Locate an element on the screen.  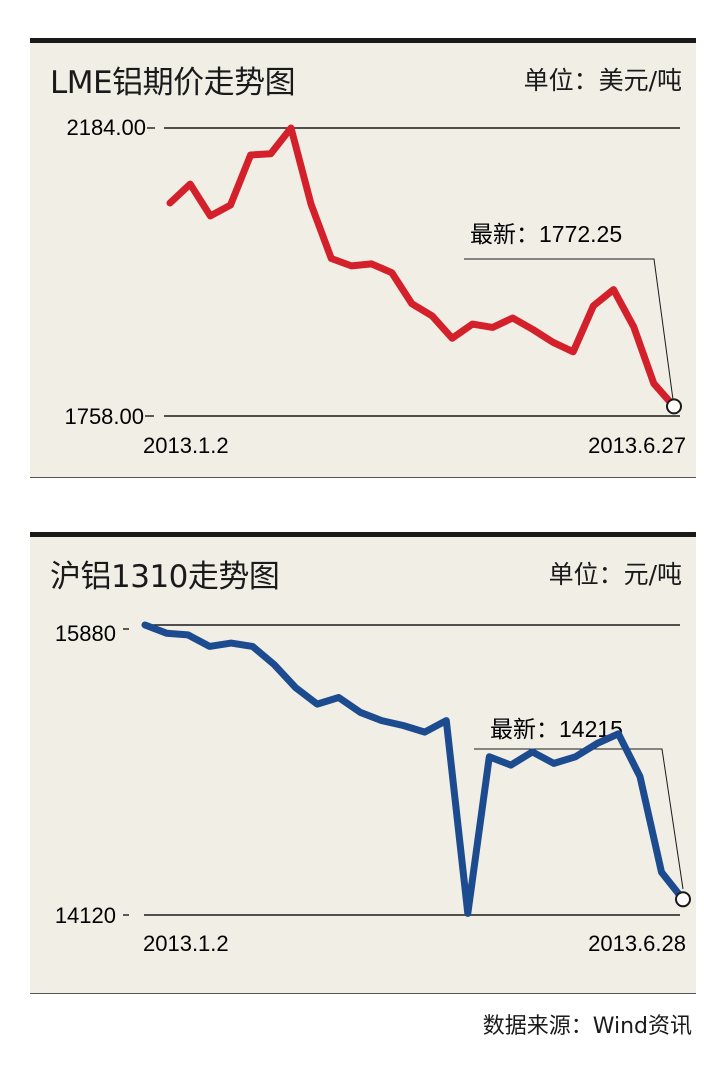
chart-unit: 单位：美元/吨 is located at coordinates (602, 80).